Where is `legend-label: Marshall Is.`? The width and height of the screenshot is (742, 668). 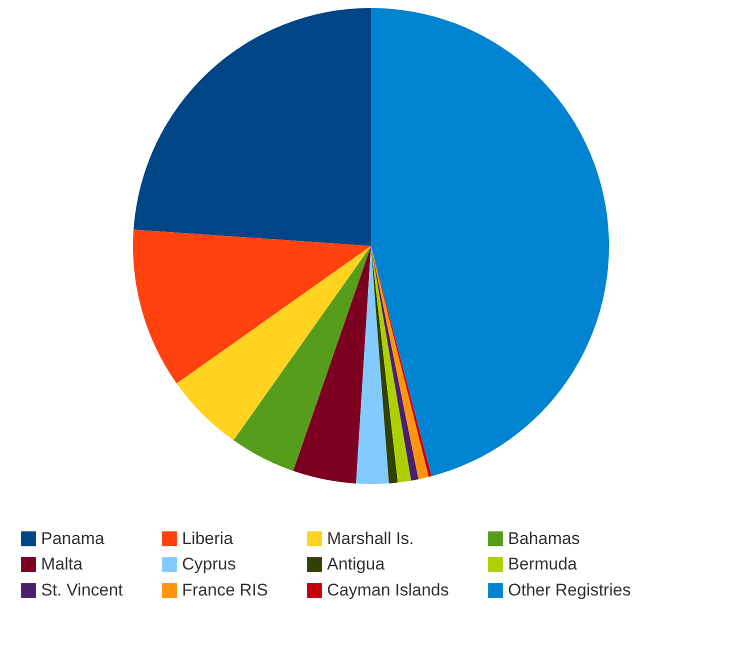
legend-label: Marshall Is. is located at coordinates (370, 538).